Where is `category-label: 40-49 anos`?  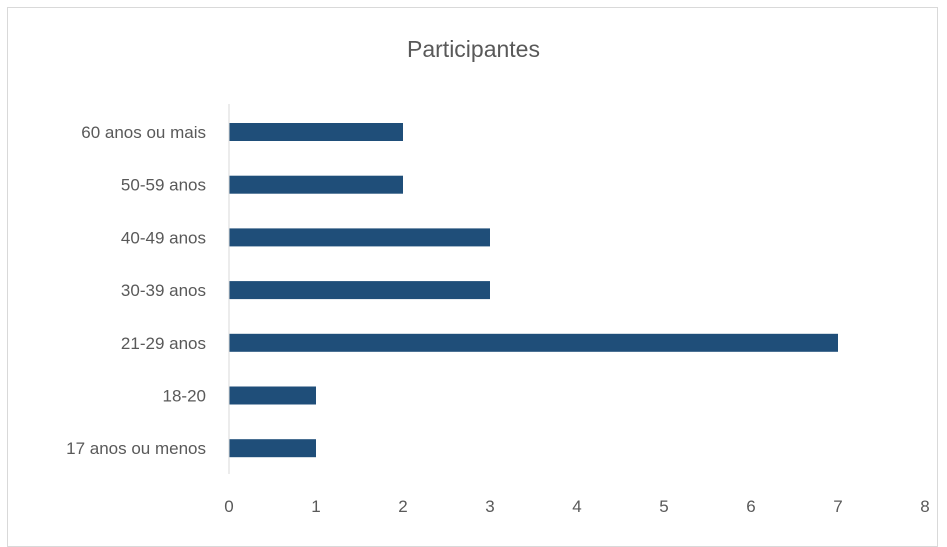 category-label: 40-49 anos is located at coordinates (163, 237).